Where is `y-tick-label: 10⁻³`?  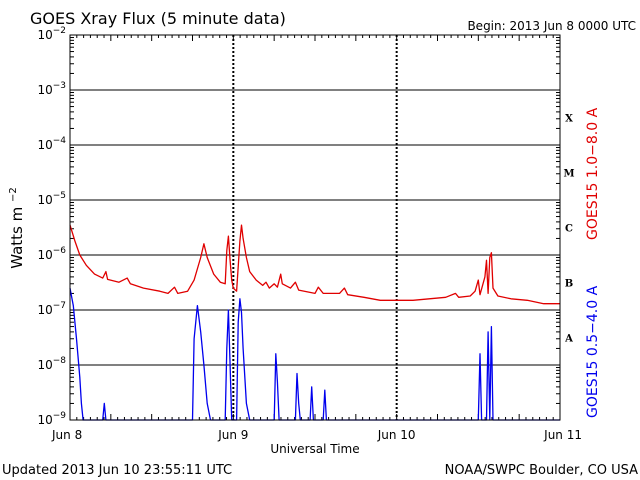 y-tick-label: 10⁻³ is located at coordinates (51, 89).